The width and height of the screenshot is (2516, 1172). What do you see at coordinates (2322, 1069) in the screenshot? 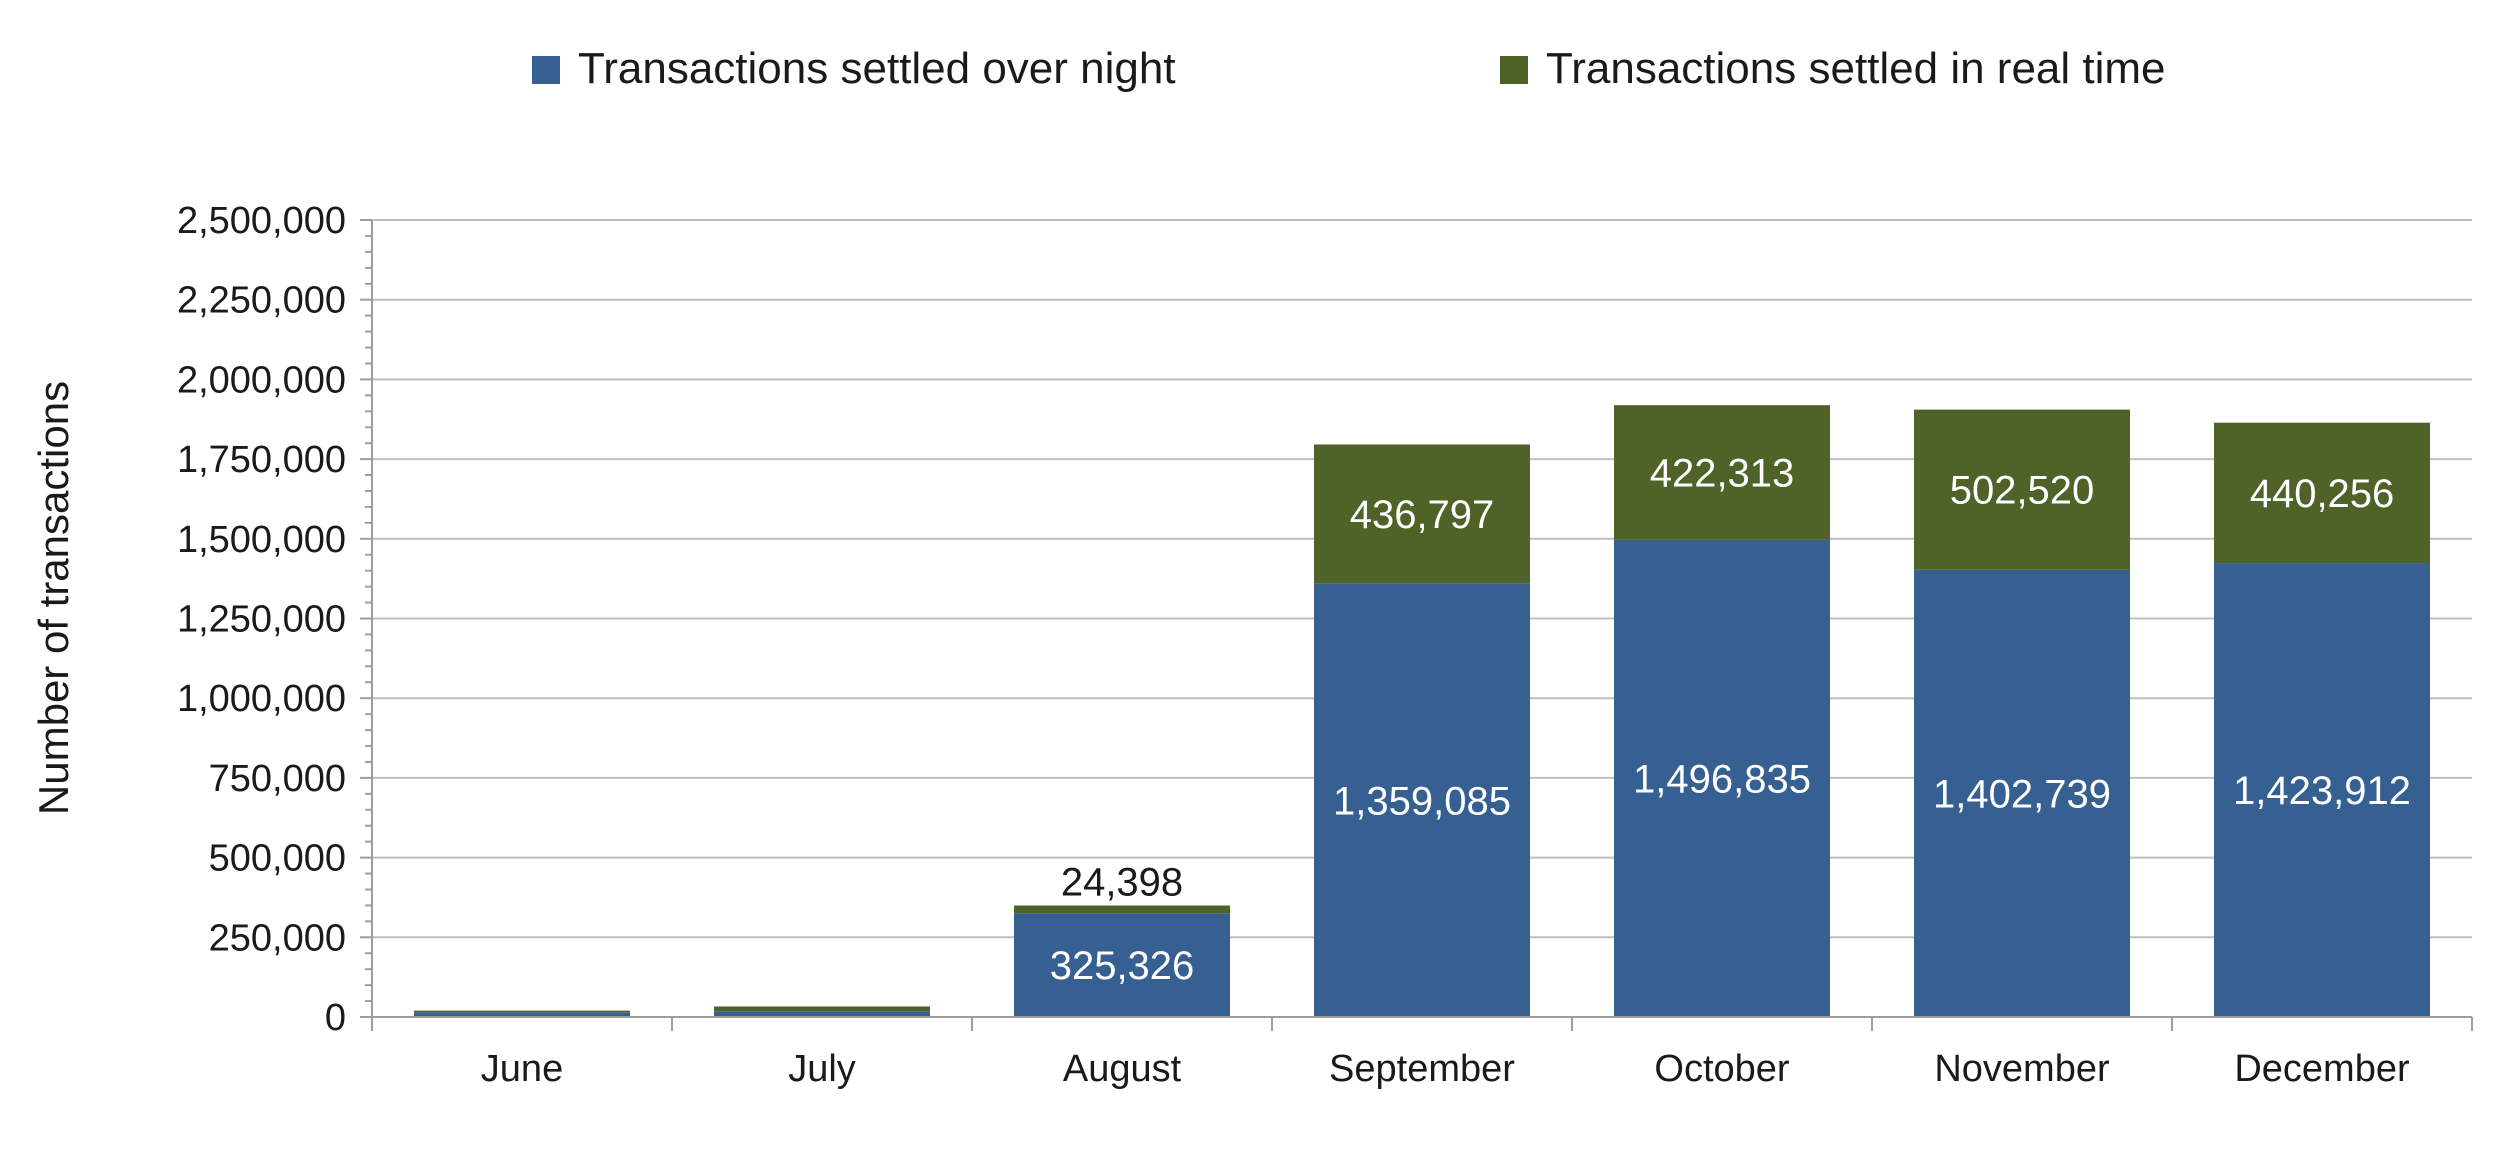
I see `x-tick-label: December` at bounding box center [2322, 1069].